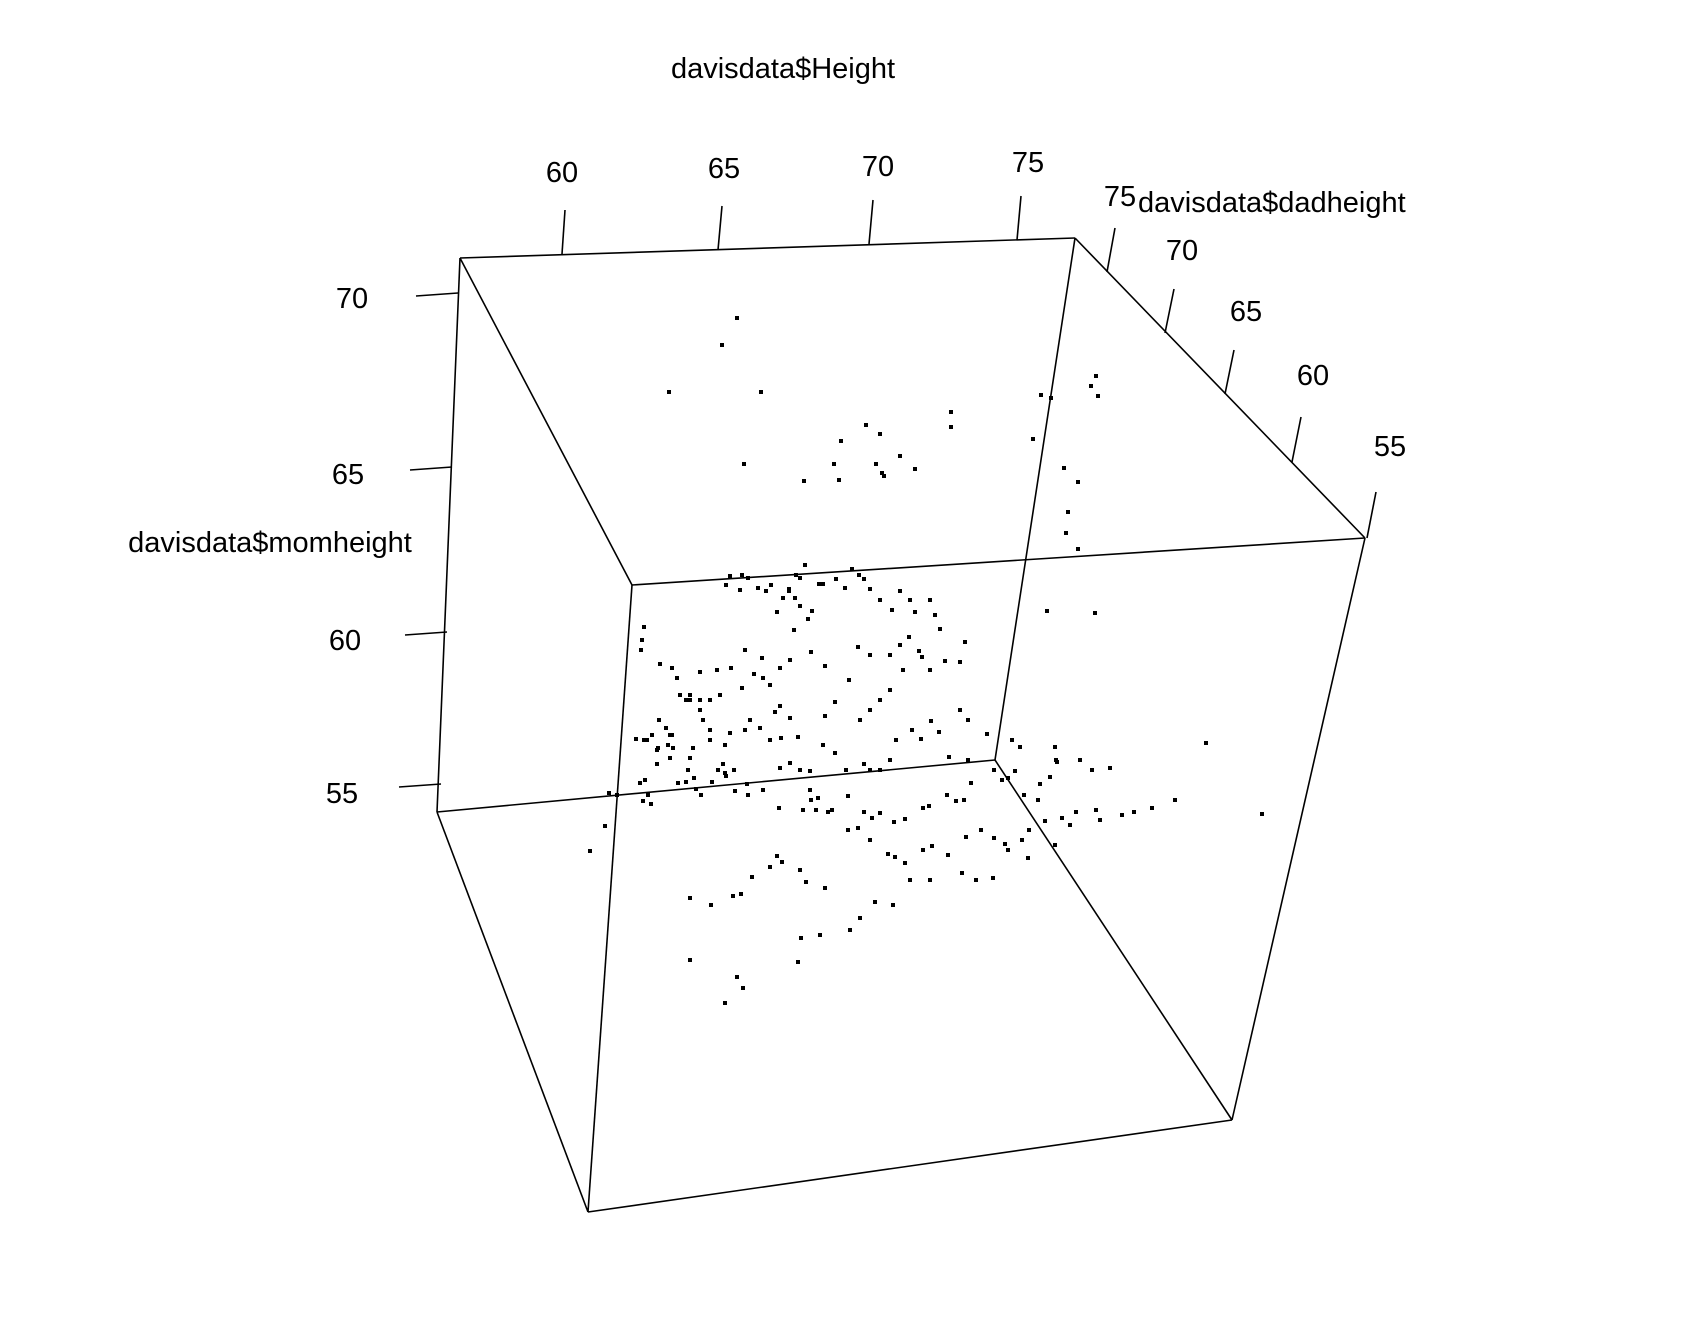  What do you see at coordinates (1272, 203) in the screenshot?
I see `y-axis-title: davisdata$dadheight` at bounding box center [1272, 203].